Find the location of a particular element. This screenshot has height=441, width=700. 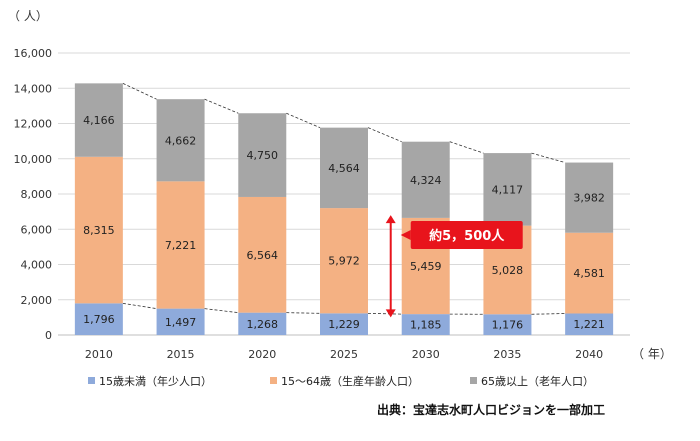

y-tick-label: 12,000 is located at coordinates (33, 124).